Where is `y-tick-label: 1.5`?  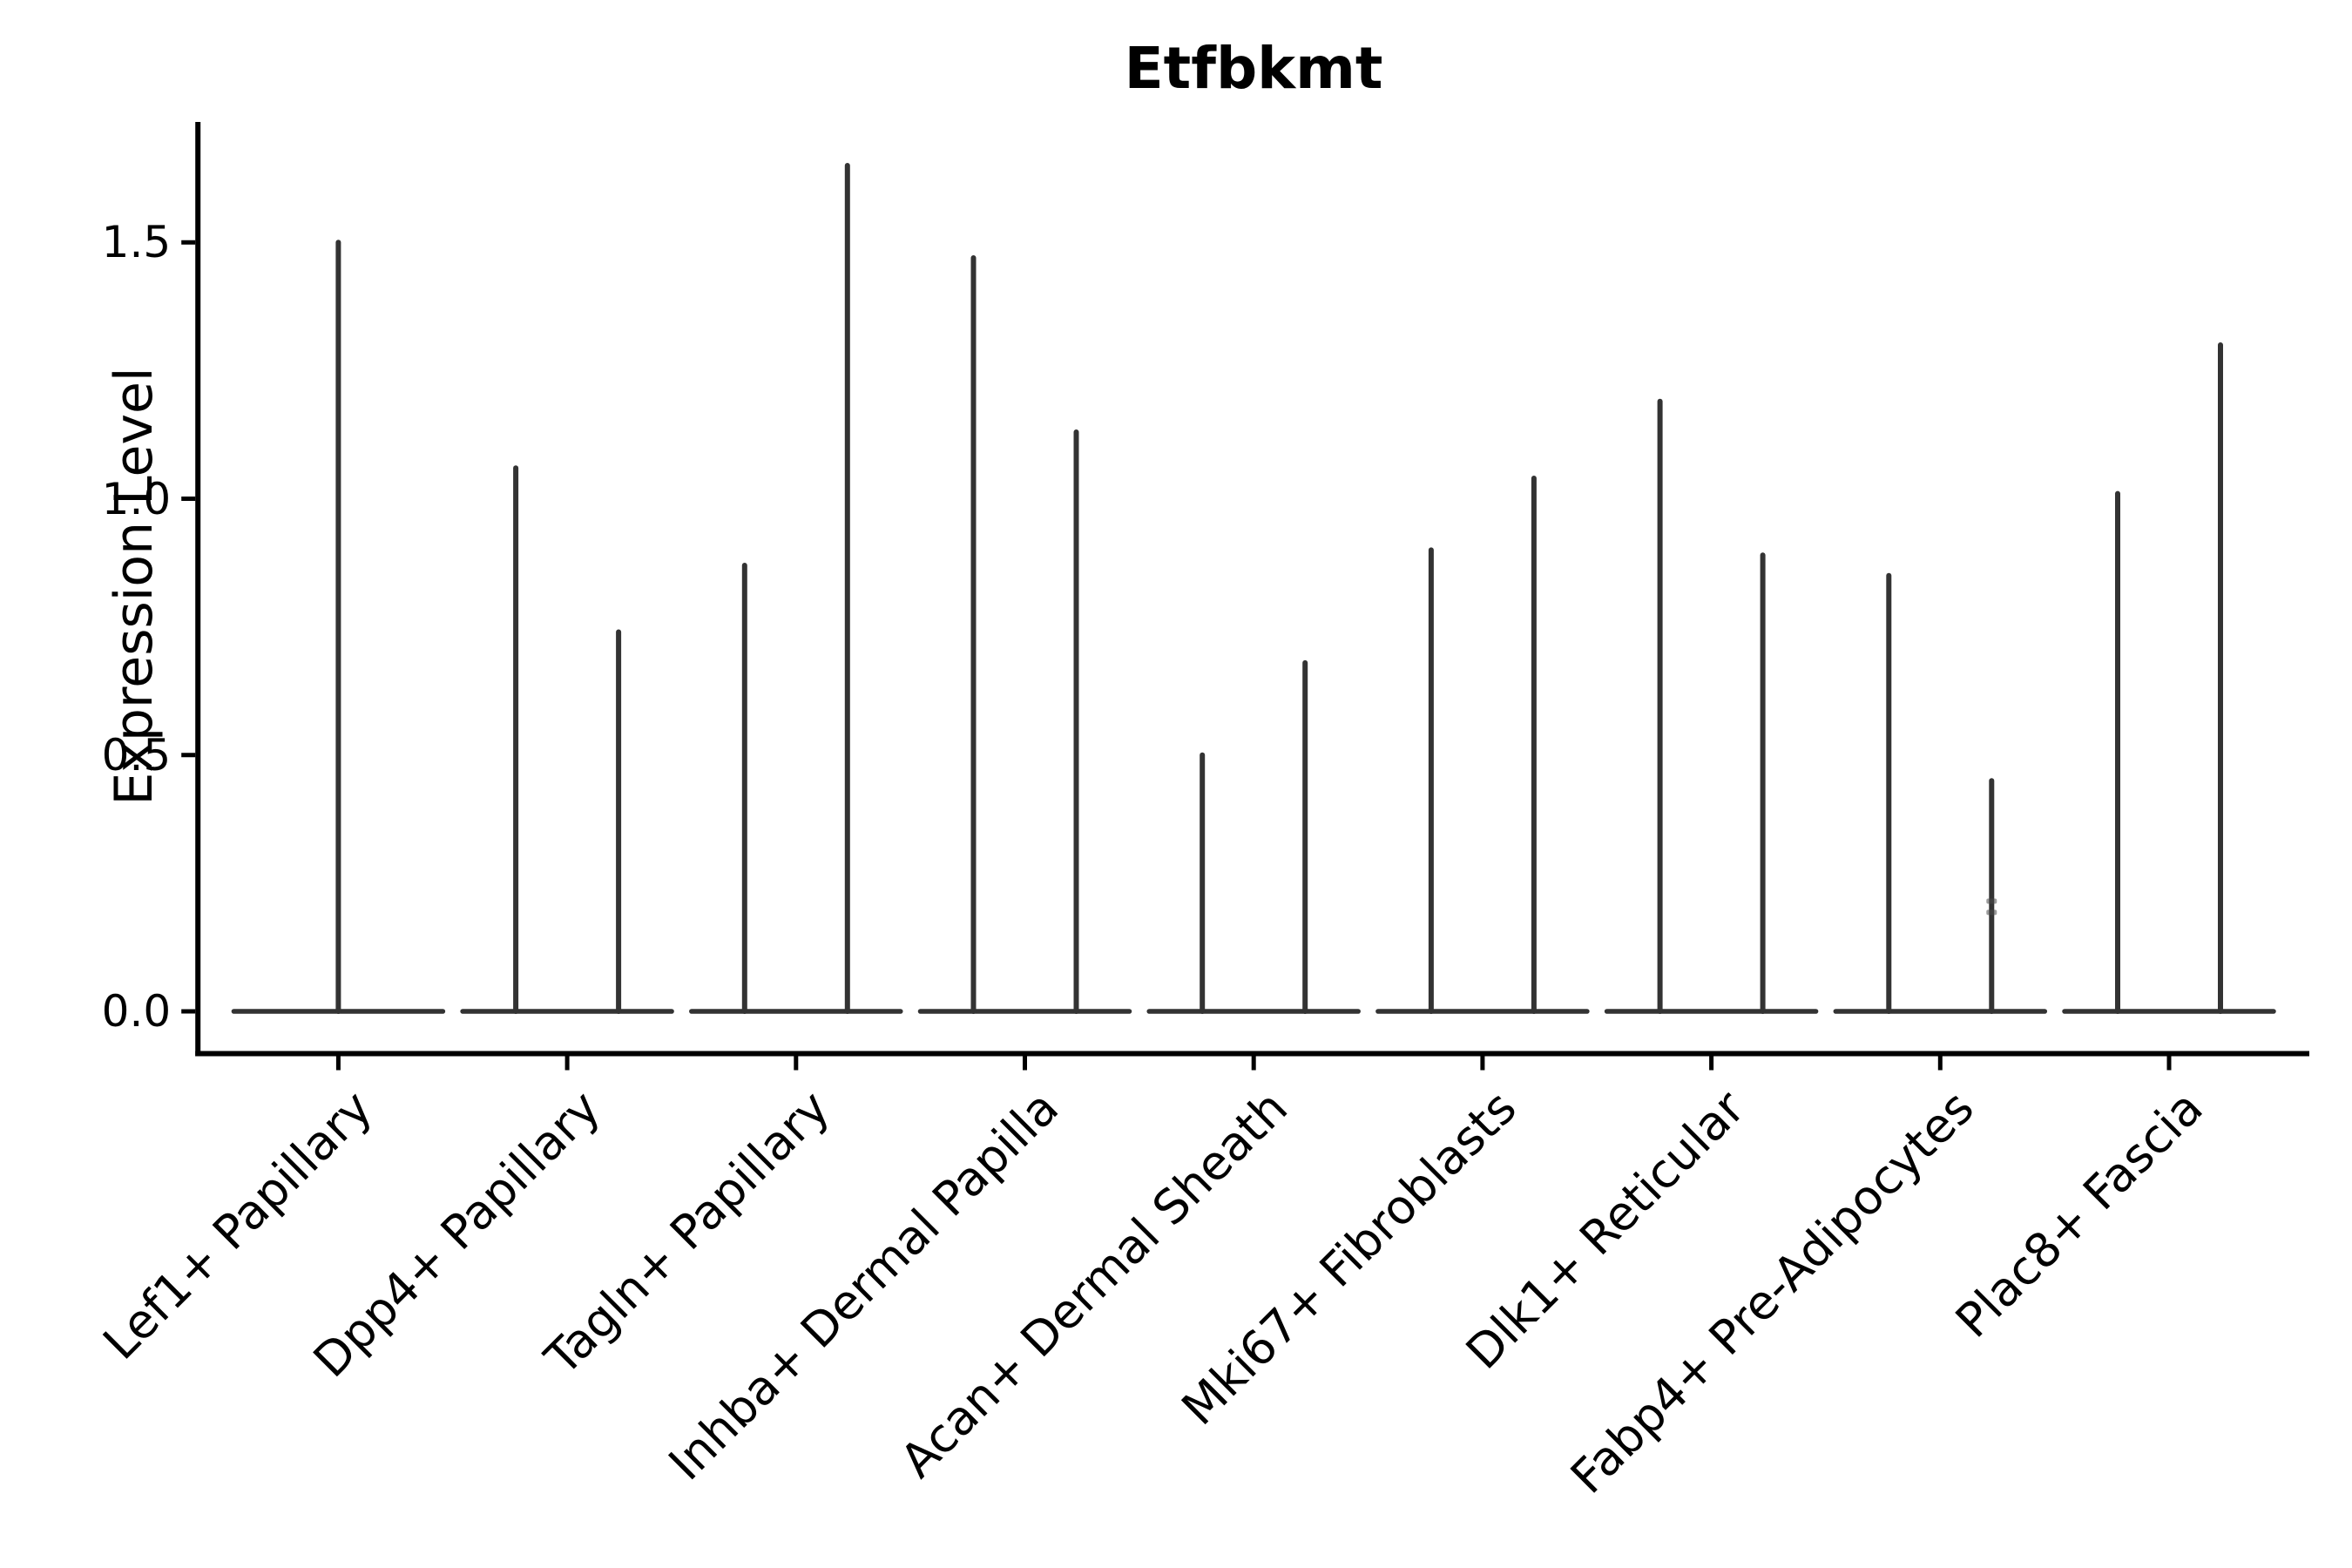
y-tick-label: 1.5 is located at coordinates (136, 242).